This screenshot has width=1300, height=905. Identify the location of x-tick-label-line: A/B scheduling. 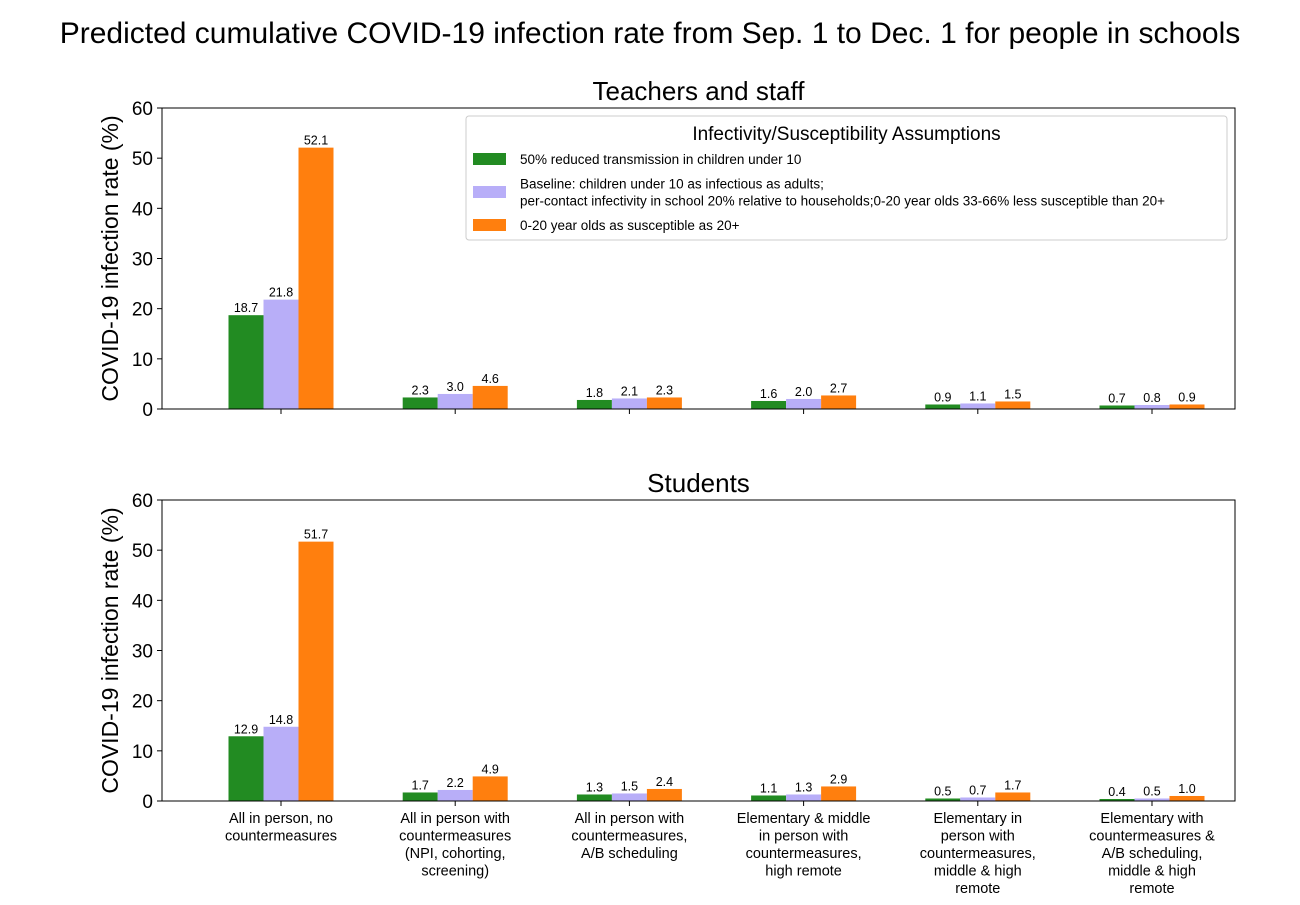
(629, 854).